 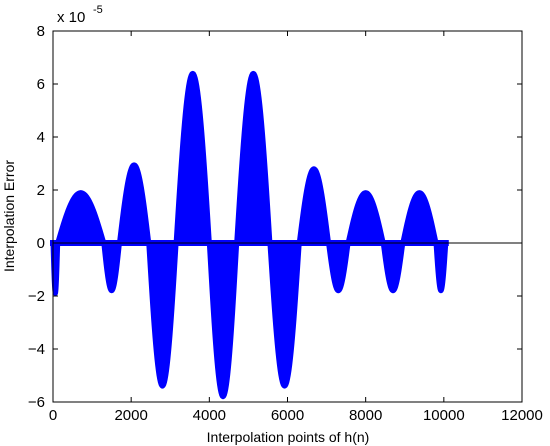 I want to click on y-tick-label: 8, so click(x=41, y=31).